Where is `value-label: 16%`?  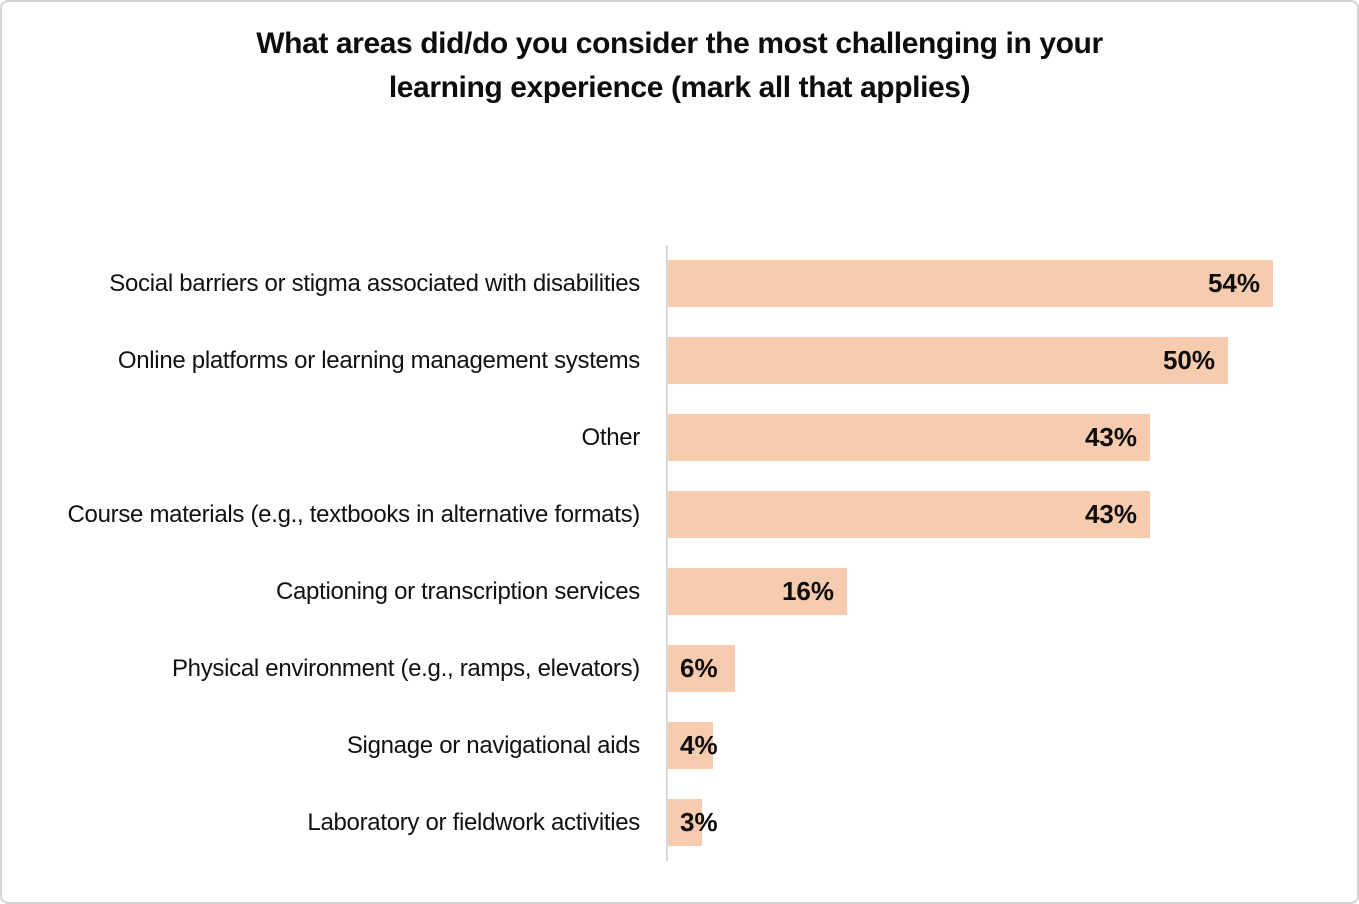 value-label: 16% is located at coordinates (807, 591).